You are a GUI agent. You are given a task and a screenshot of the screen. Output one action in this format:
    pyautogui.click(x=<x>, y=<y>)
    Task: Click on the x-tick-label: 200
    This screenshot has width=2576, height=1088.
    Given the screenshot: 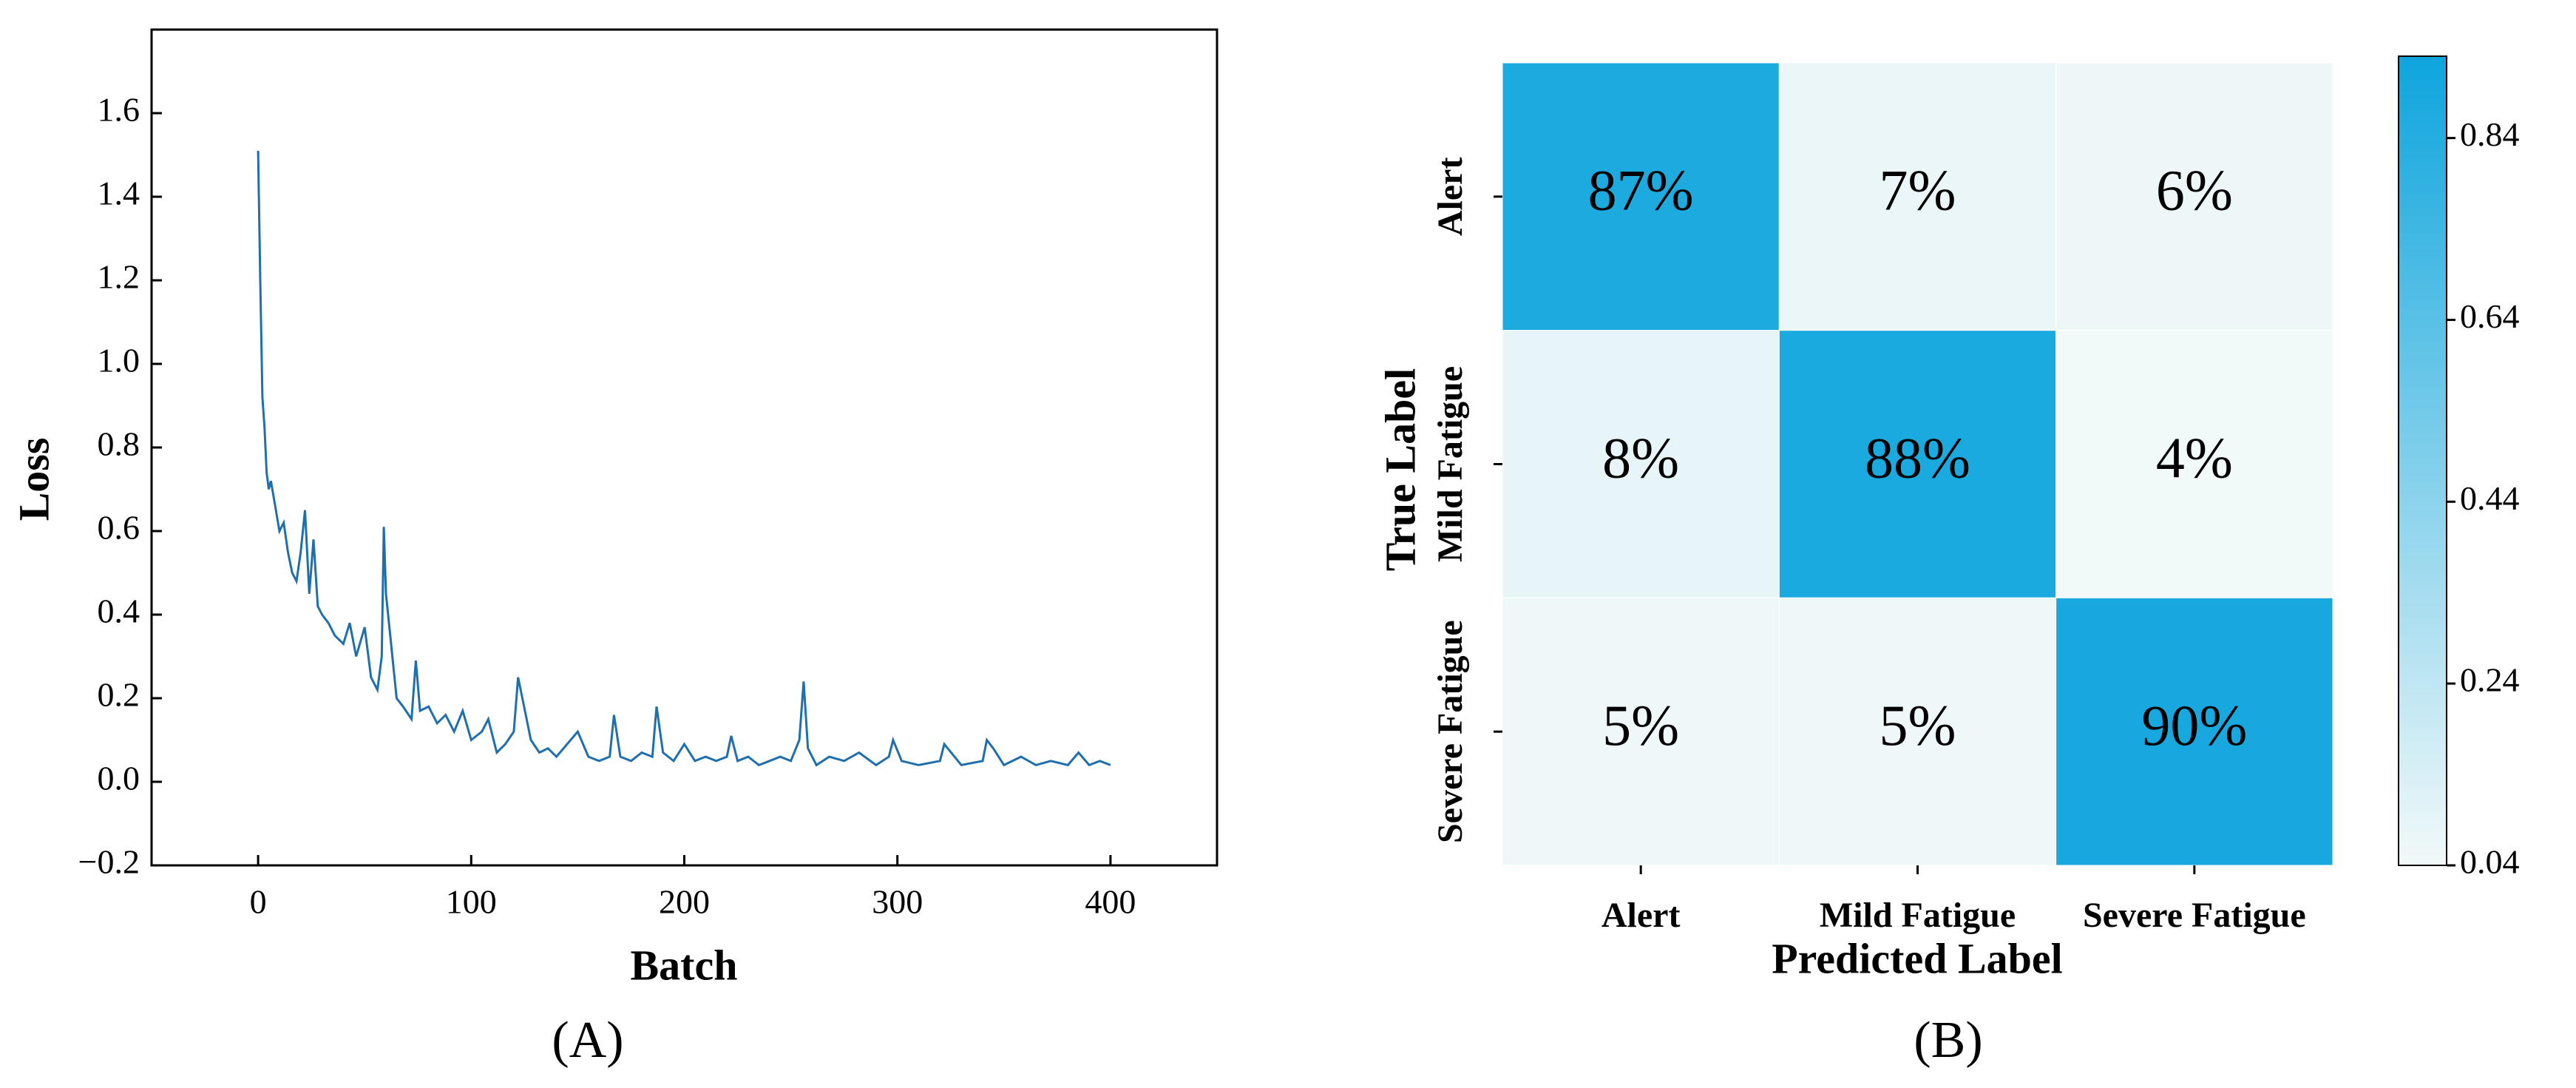 What is the action you would take?
    pyautogui.click(x=684, y=902)
    